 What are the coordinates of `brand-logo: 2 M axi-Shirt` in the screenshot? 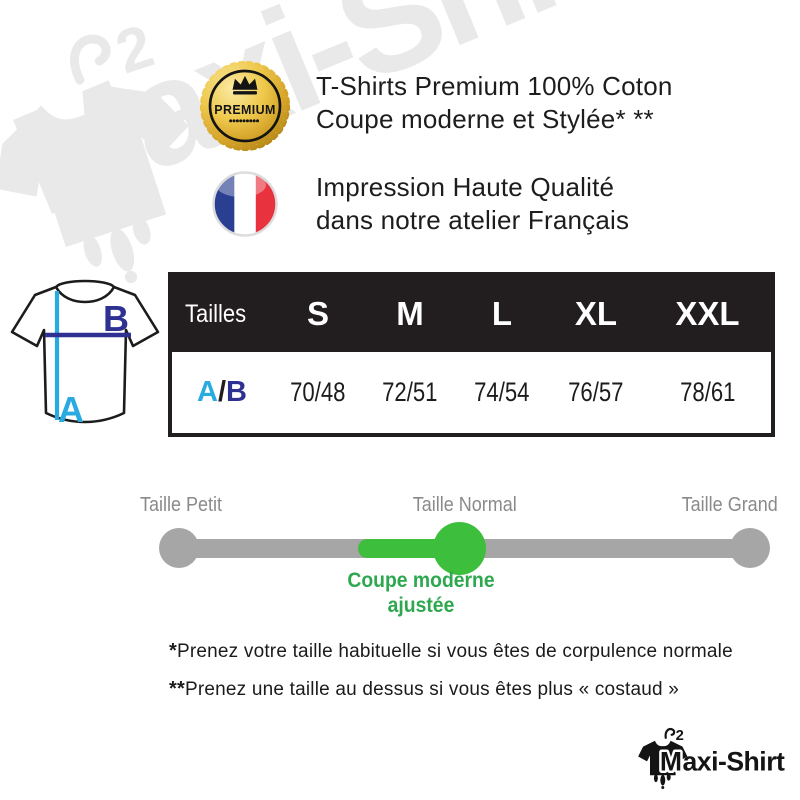 It's located at (715, 757).